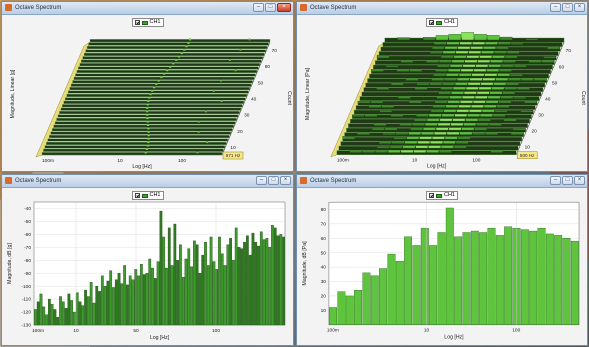 This screenshot has width=589, height=347. Describe the element at coordinates (26, 287) in the screenshot. I see `y-tick-label: -100` at that location.